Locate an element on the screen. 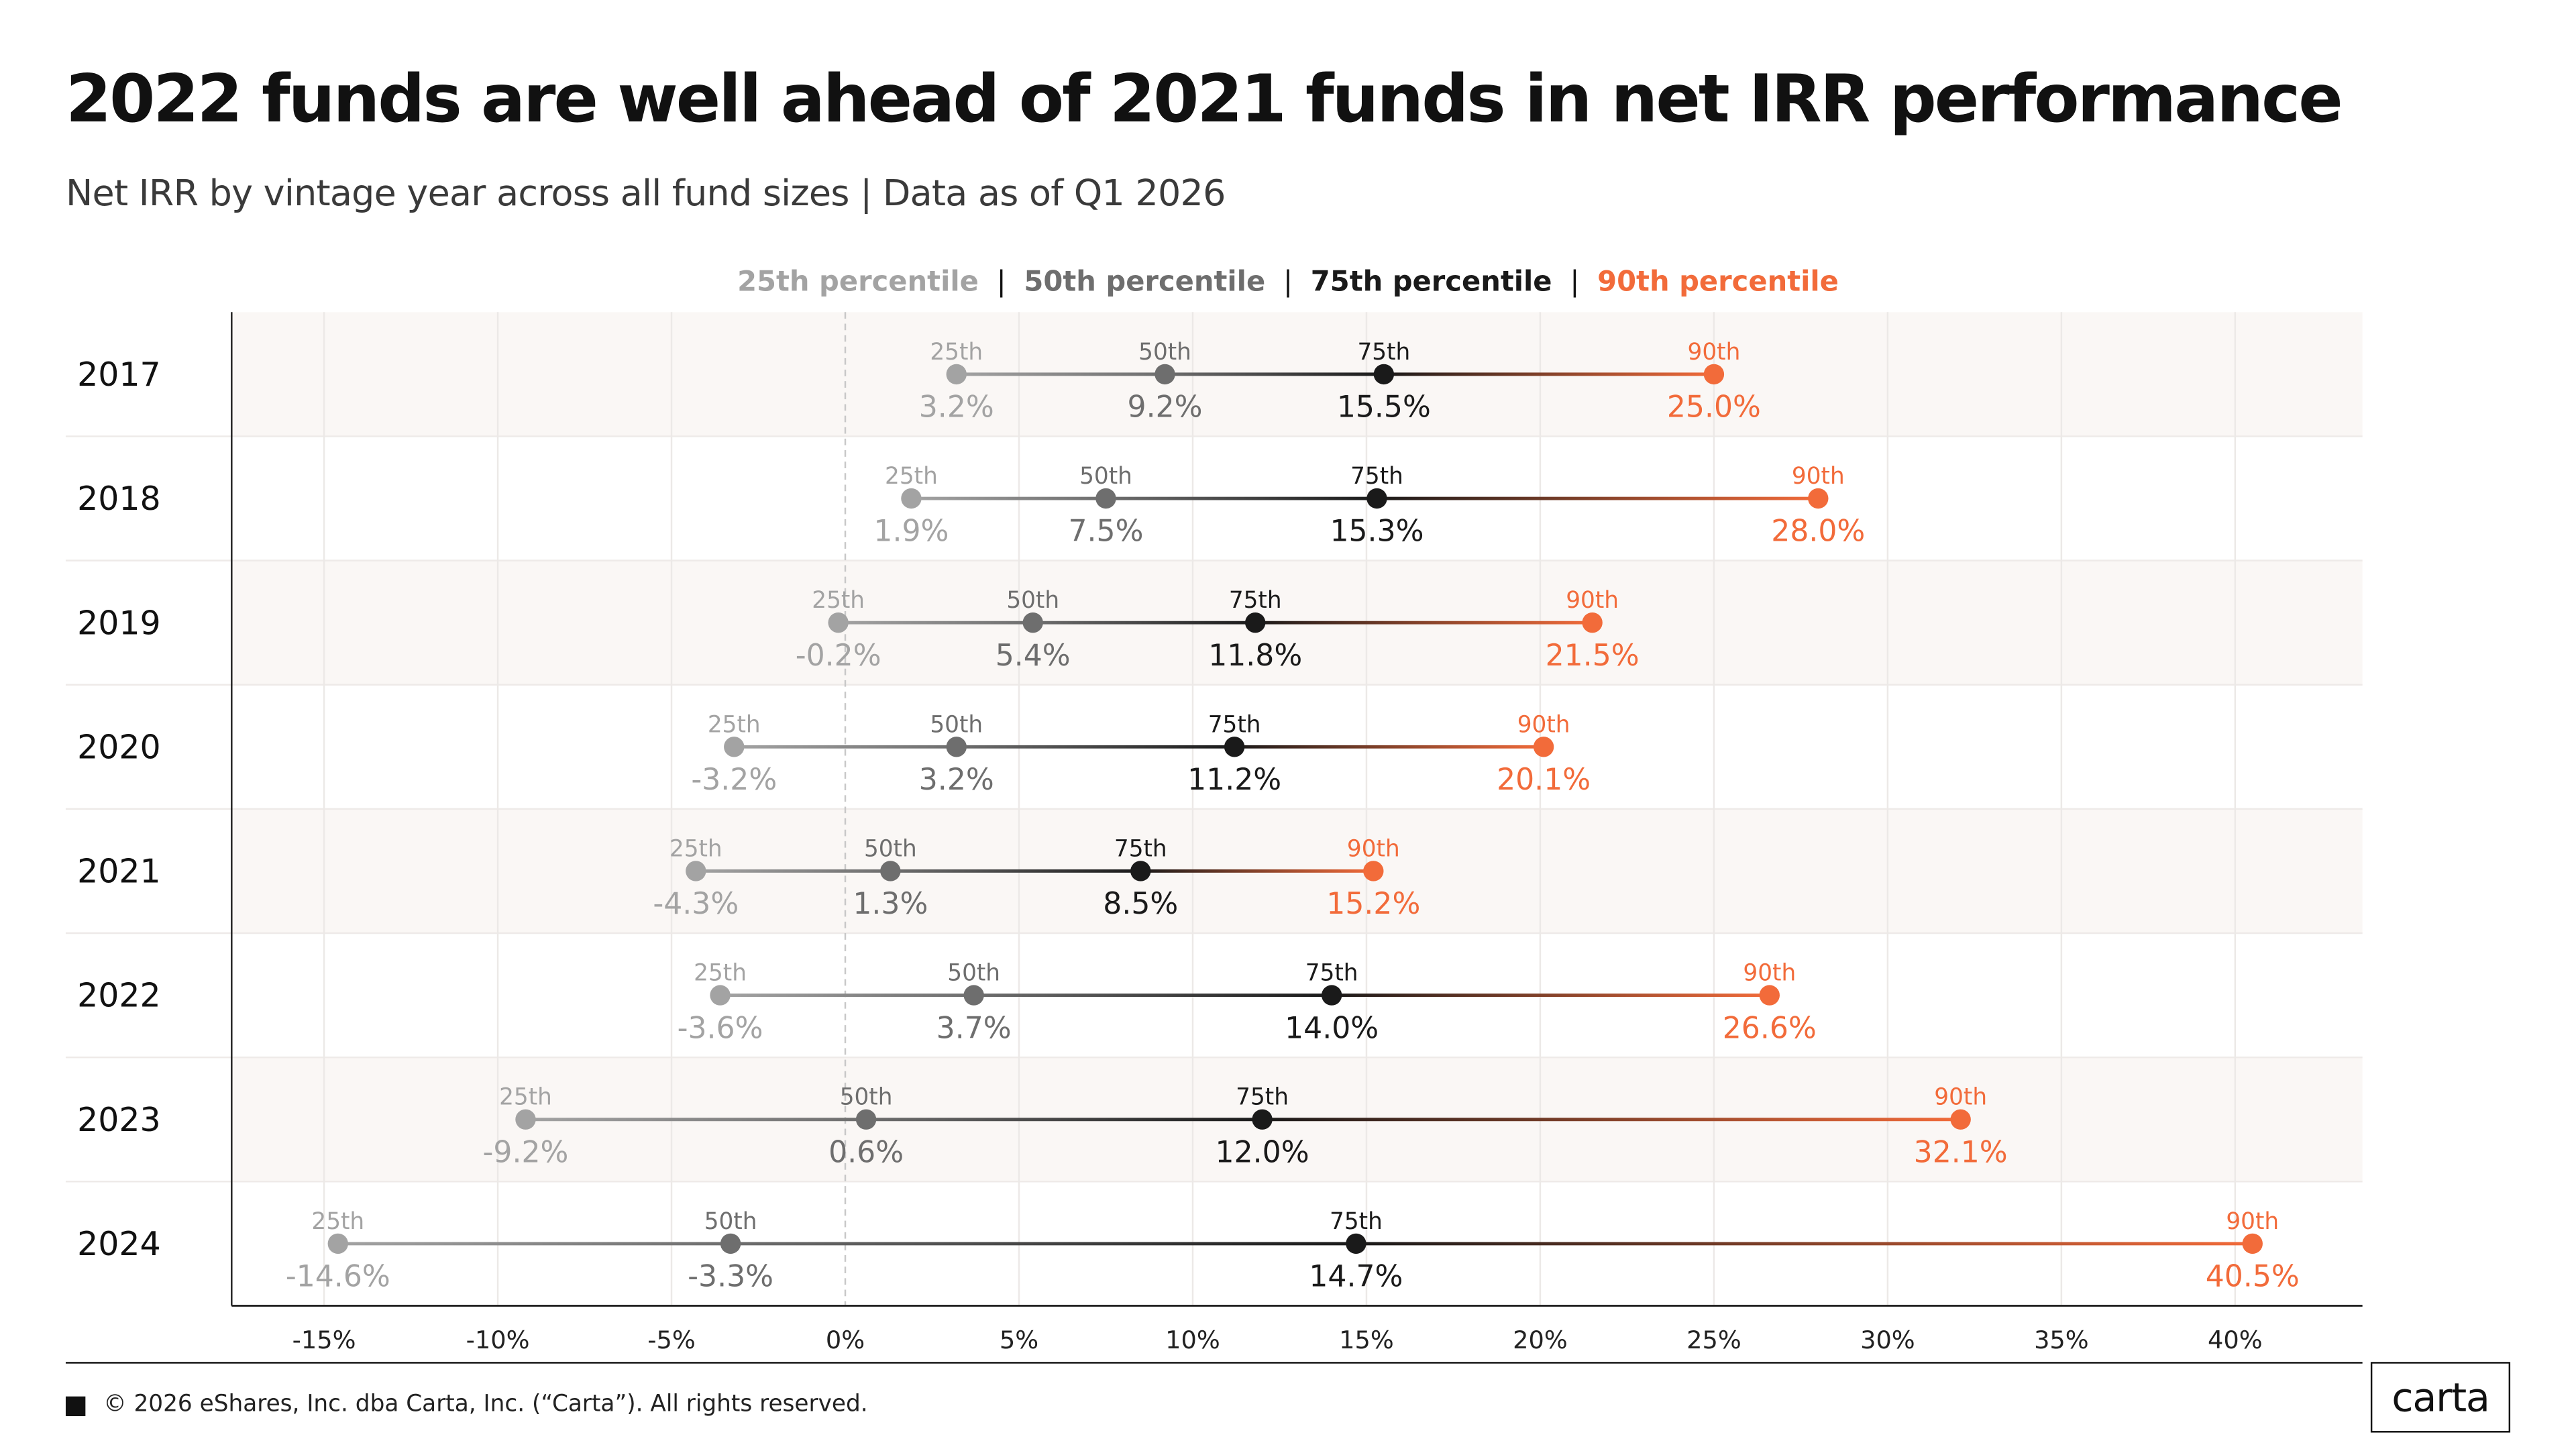 This screenshot has height=1449, width=2576. data-label-75th: 14.0% is located at coordinates (1332, 1028).